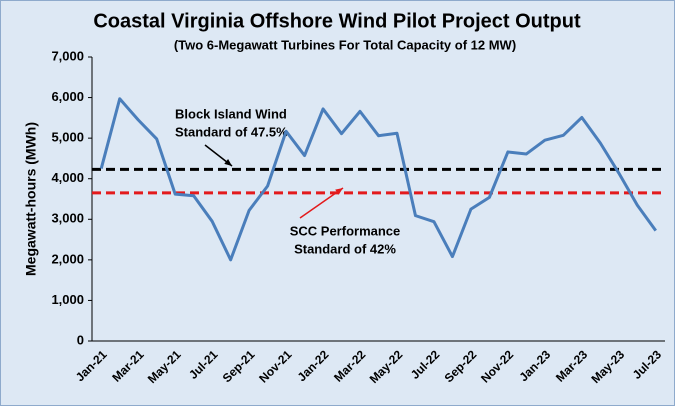 The height and width of the screenshot is (406, 675). Describe the element at coordinates (67, 177) in the screenshot. I see `y-tick-label: 4,000` at that location.